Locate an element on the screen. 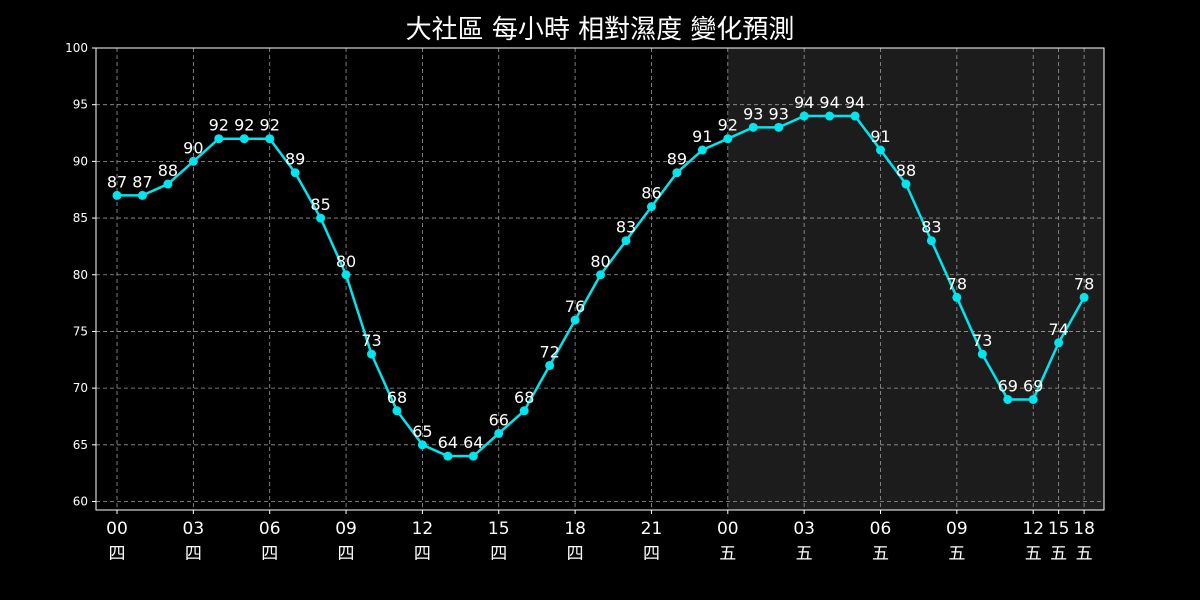 Image resolution: width=1200 pixels, height=600 pixels. data-label: 73 is located at coordinates (982, 340).